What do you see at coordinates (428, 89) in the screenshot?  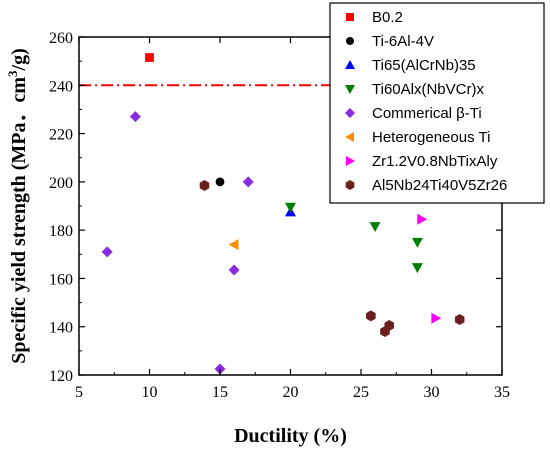 I see `legend-label: Ti60Alx(NbVCr)x` at bounding box center [428, 89].